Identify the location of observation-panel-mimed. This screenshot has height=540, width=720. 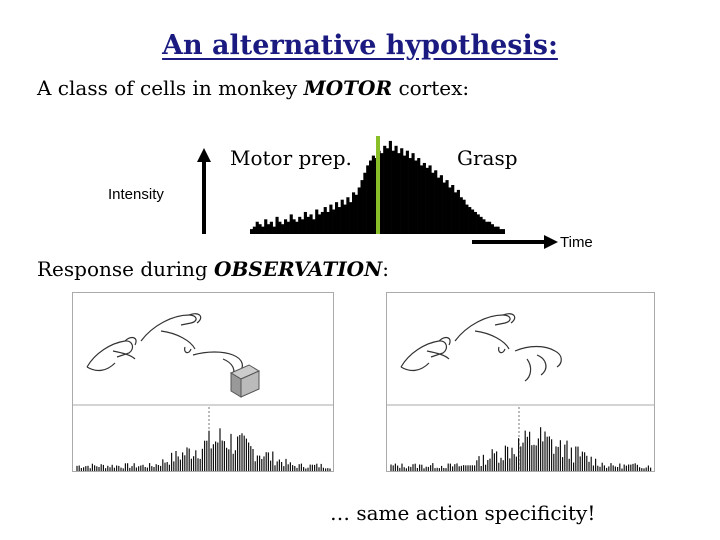
(520, 382).